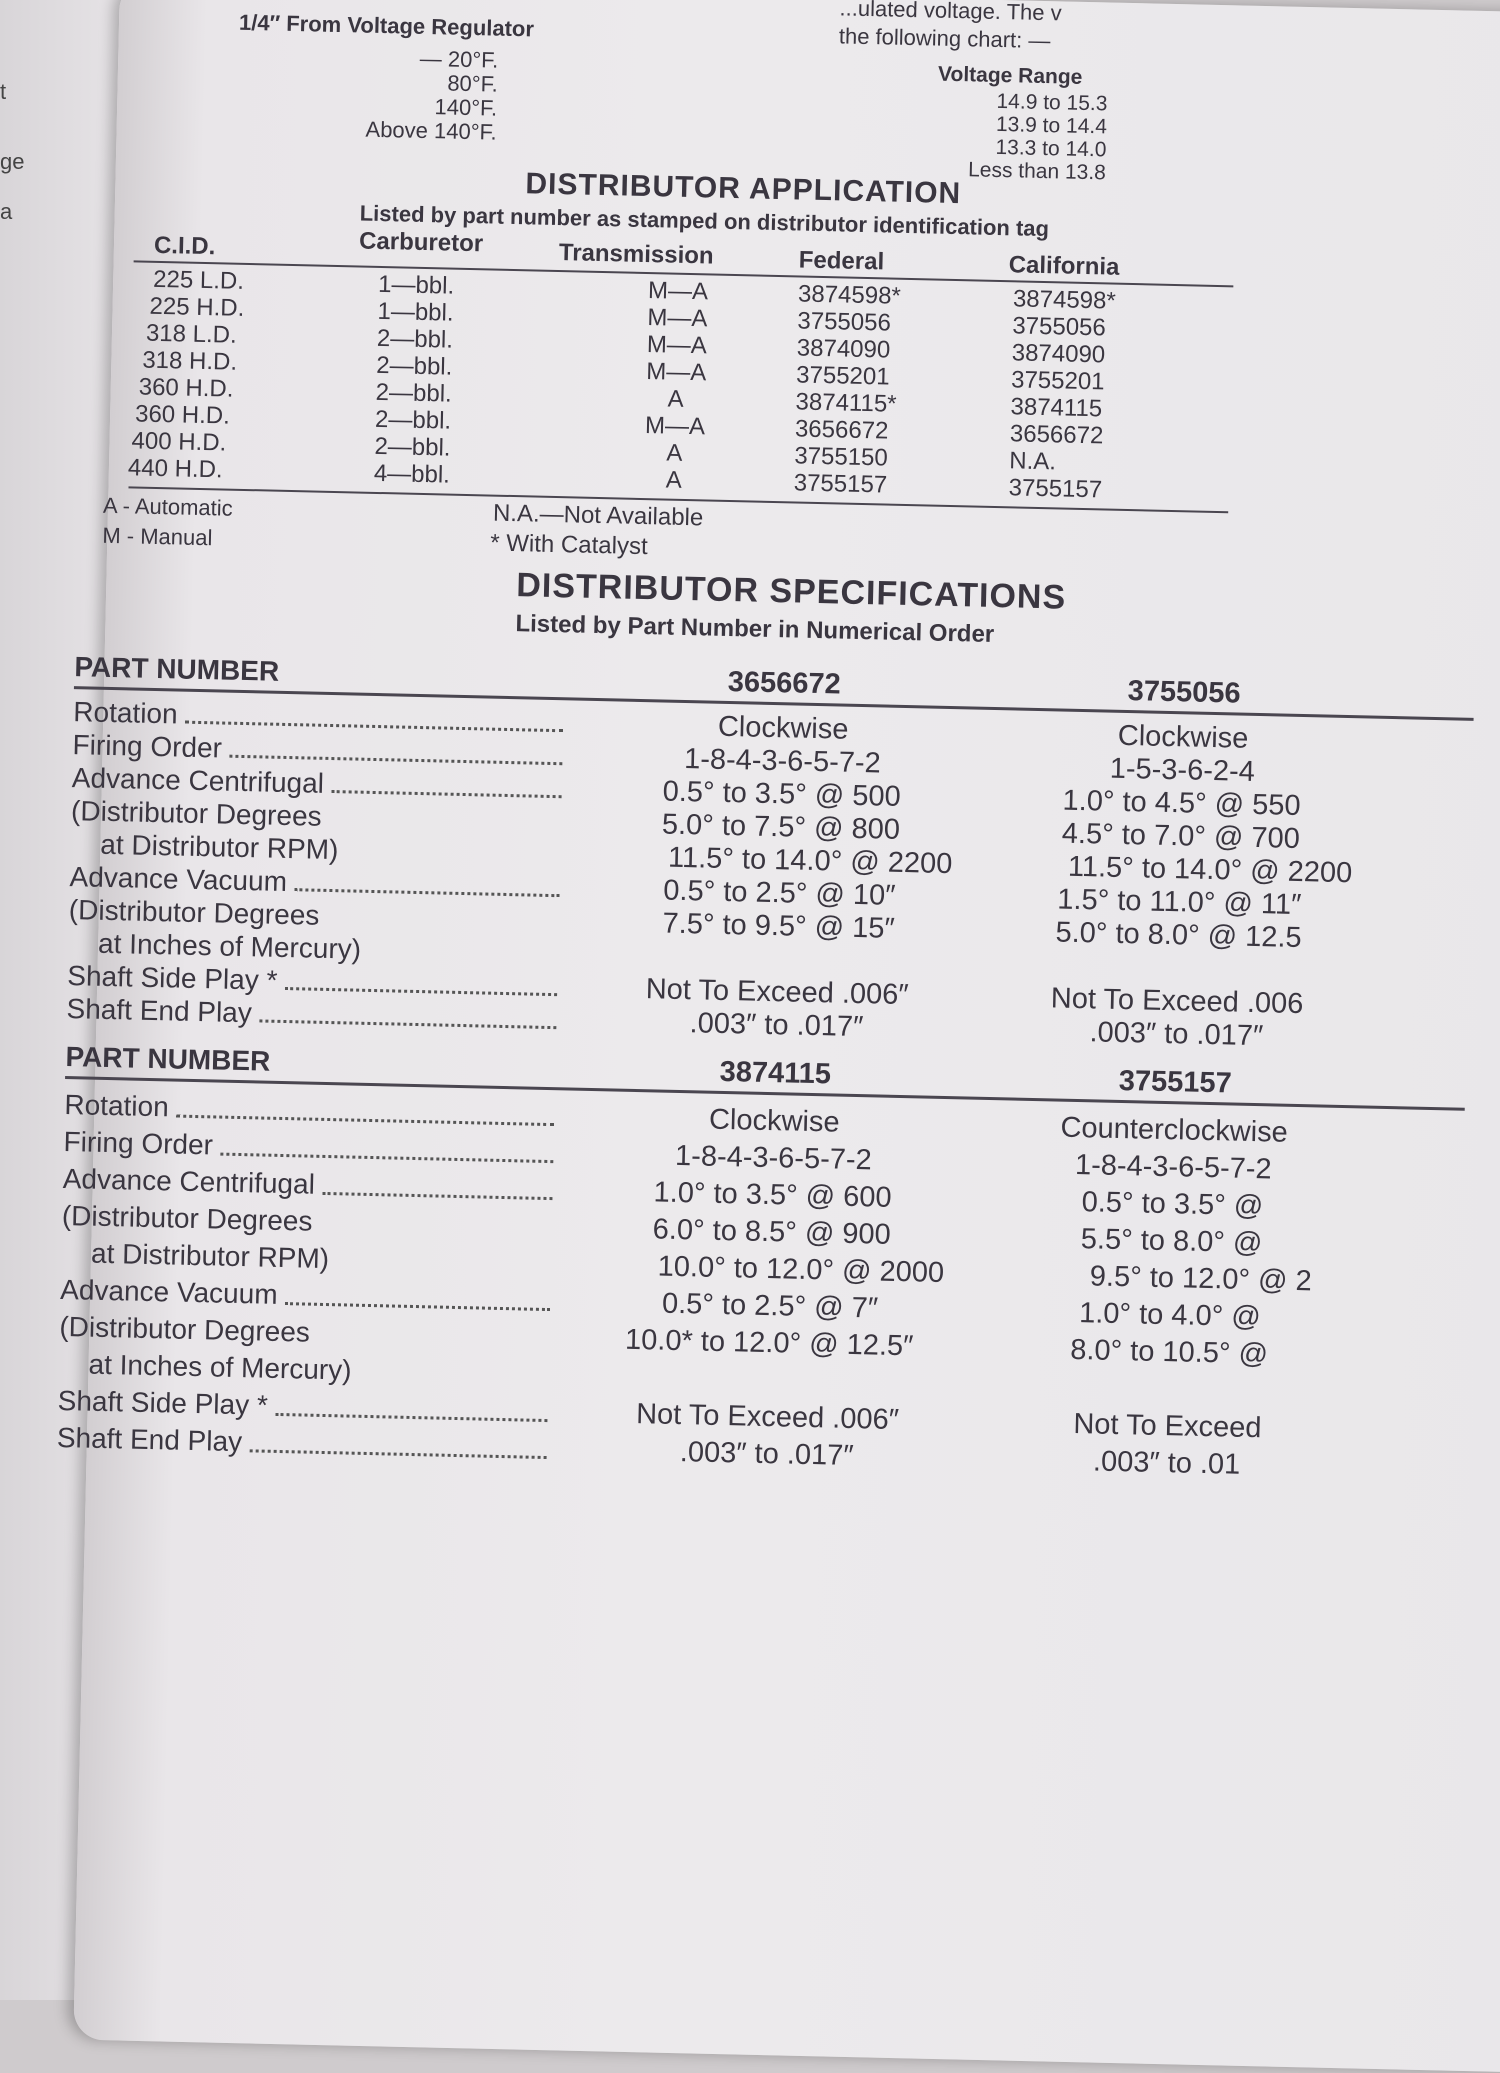 This screenshot has width=1500, height=2073. I want to click on federal-cell: 3755150, so click(841, 457).